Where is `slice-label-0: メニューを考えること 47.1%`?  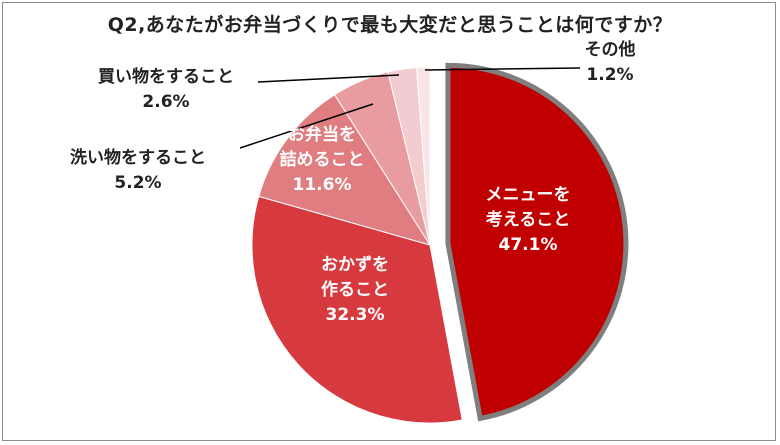
slice-label-0: メニューを考えること 47.1% is located at coordinates (528, 220).